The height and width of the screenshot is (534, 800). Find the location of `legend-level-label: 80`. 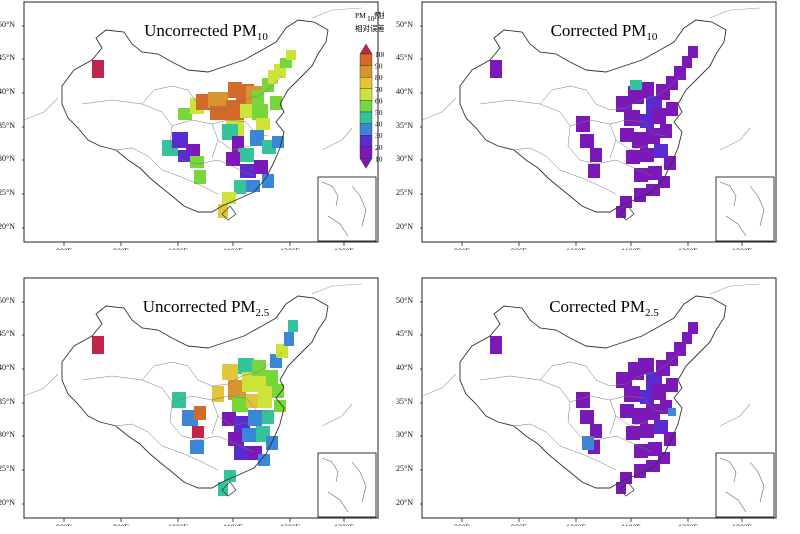

legend-level-label: 80 is located at coordinates (379, 77).